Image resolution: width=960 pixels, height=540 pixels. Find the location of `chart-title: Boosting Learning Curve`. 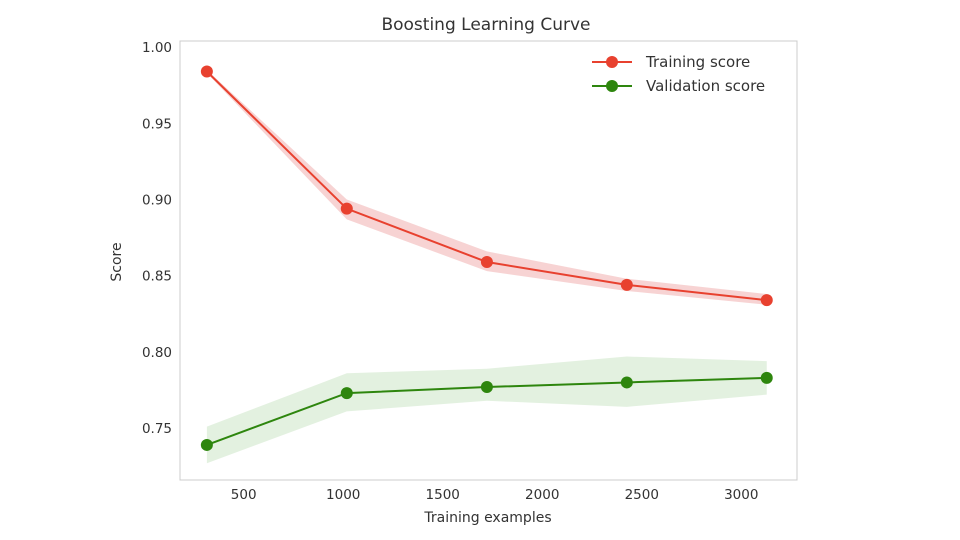

chart-title: Boosting Learning Curve is located at coordinates (485, 25).